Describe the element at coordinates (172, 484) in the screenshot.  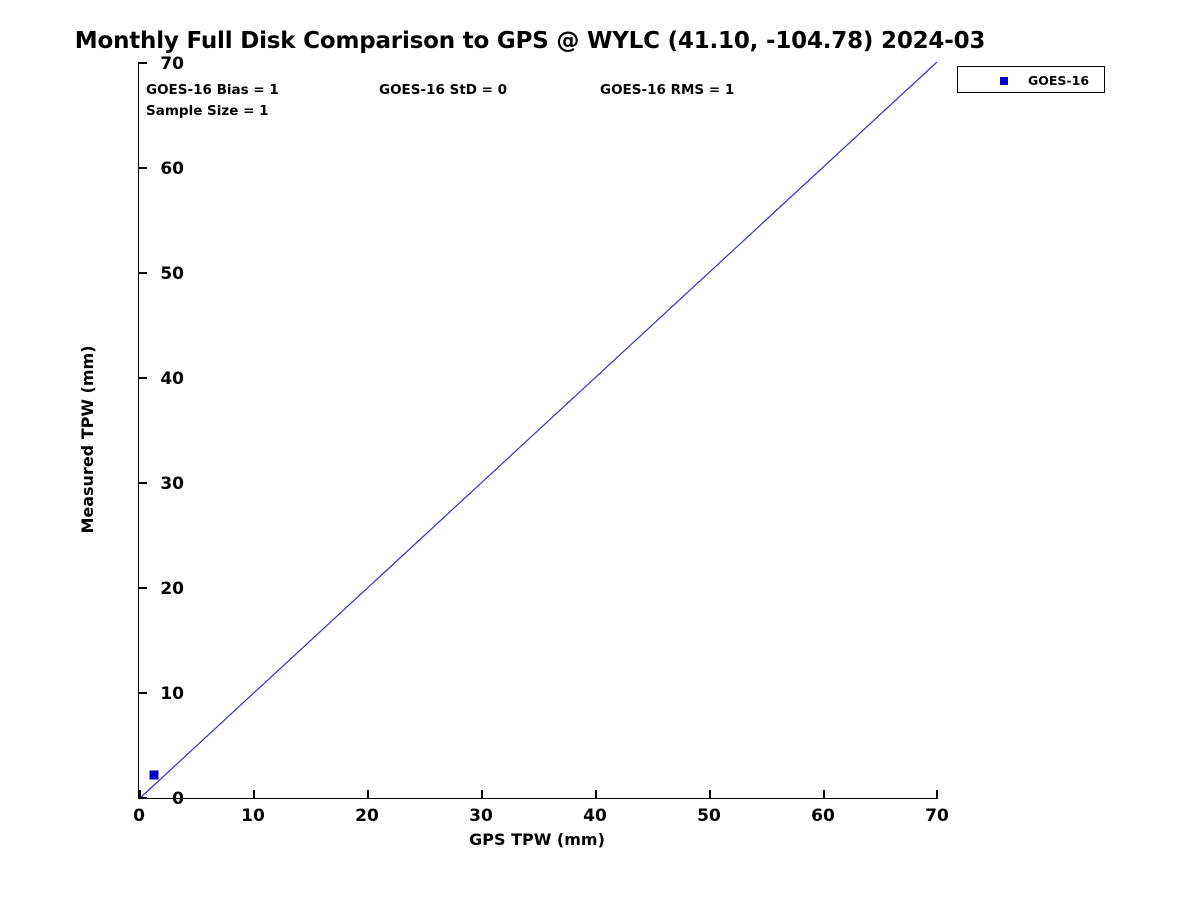
I see `y-tick-label: 30` at that location.